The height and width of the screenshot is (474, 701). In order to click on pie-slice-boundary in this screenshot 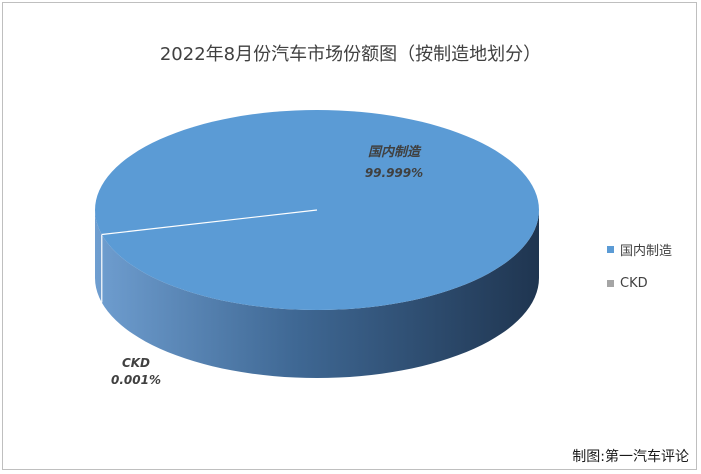, I will do `click(209, 222)`.